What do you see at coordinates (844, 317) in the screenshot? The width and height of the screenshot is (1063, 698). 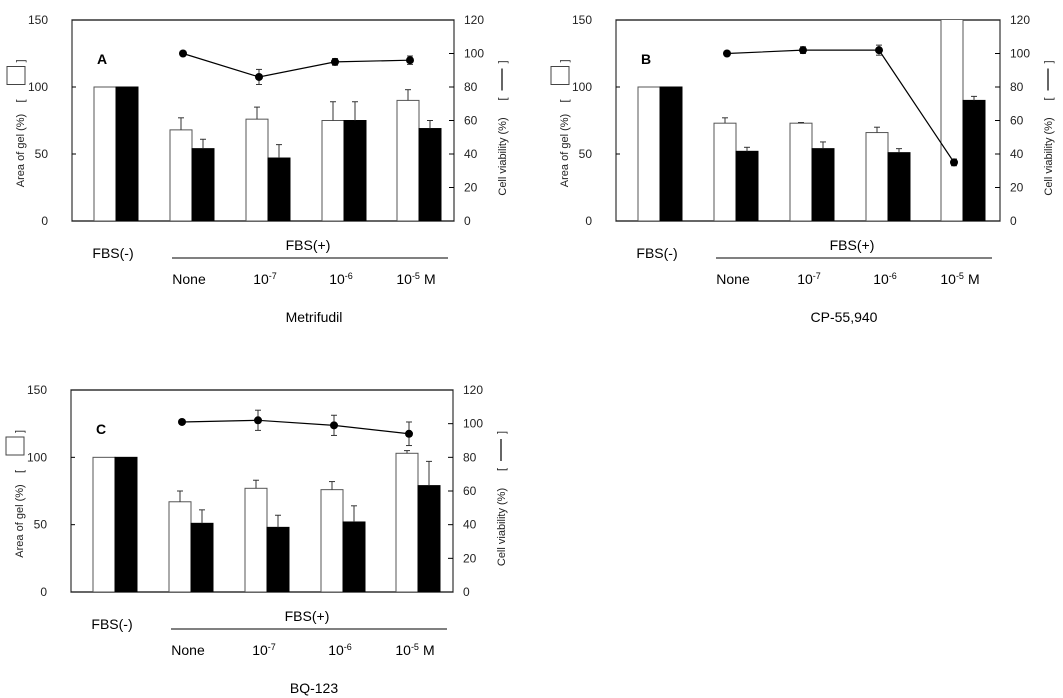 I see `compound-title: CP-55,940` at bounding box center [844, 317].